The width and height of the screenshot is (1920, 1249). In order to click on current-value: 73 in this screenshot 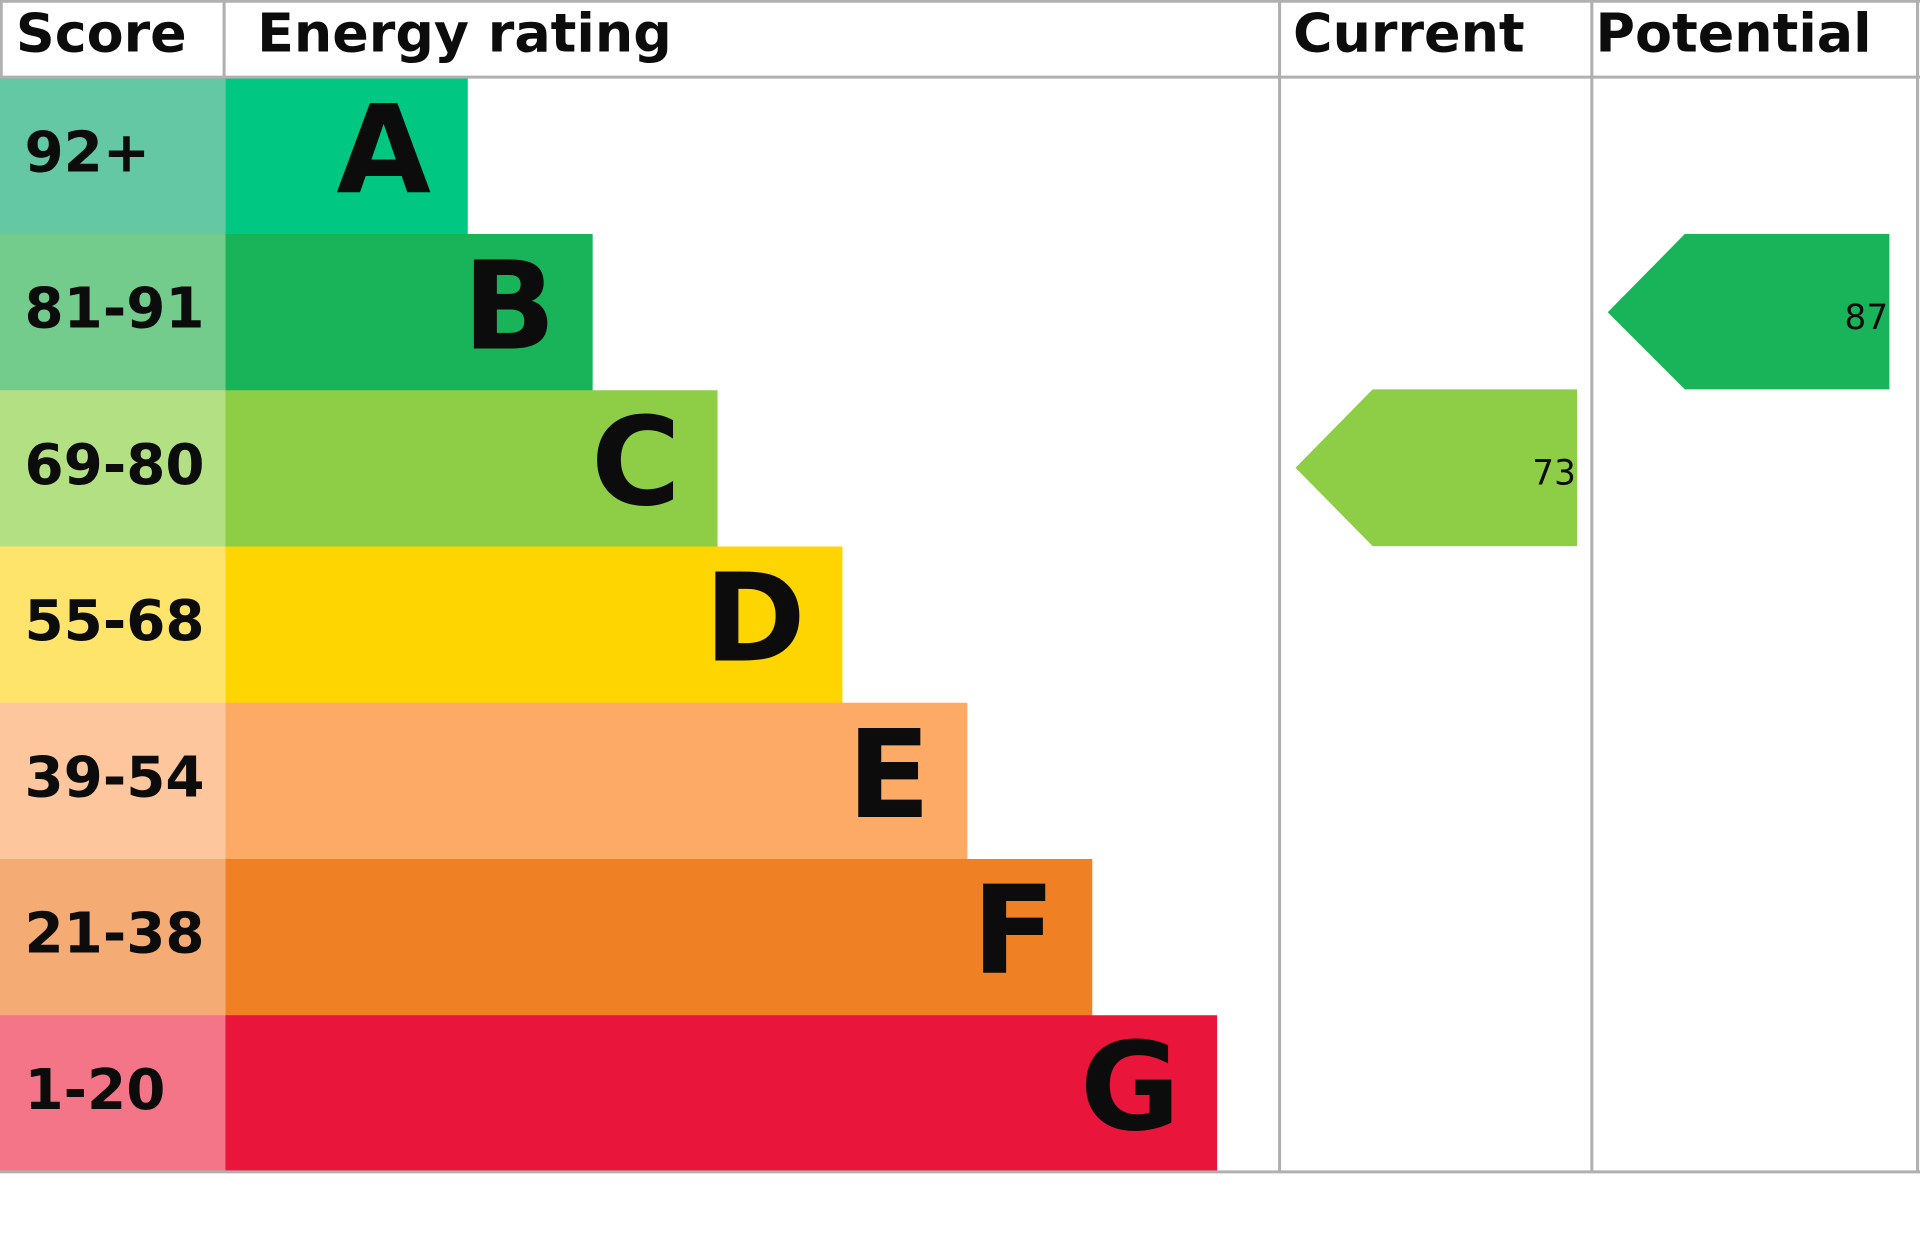, I will do `click(1554, 474)`.